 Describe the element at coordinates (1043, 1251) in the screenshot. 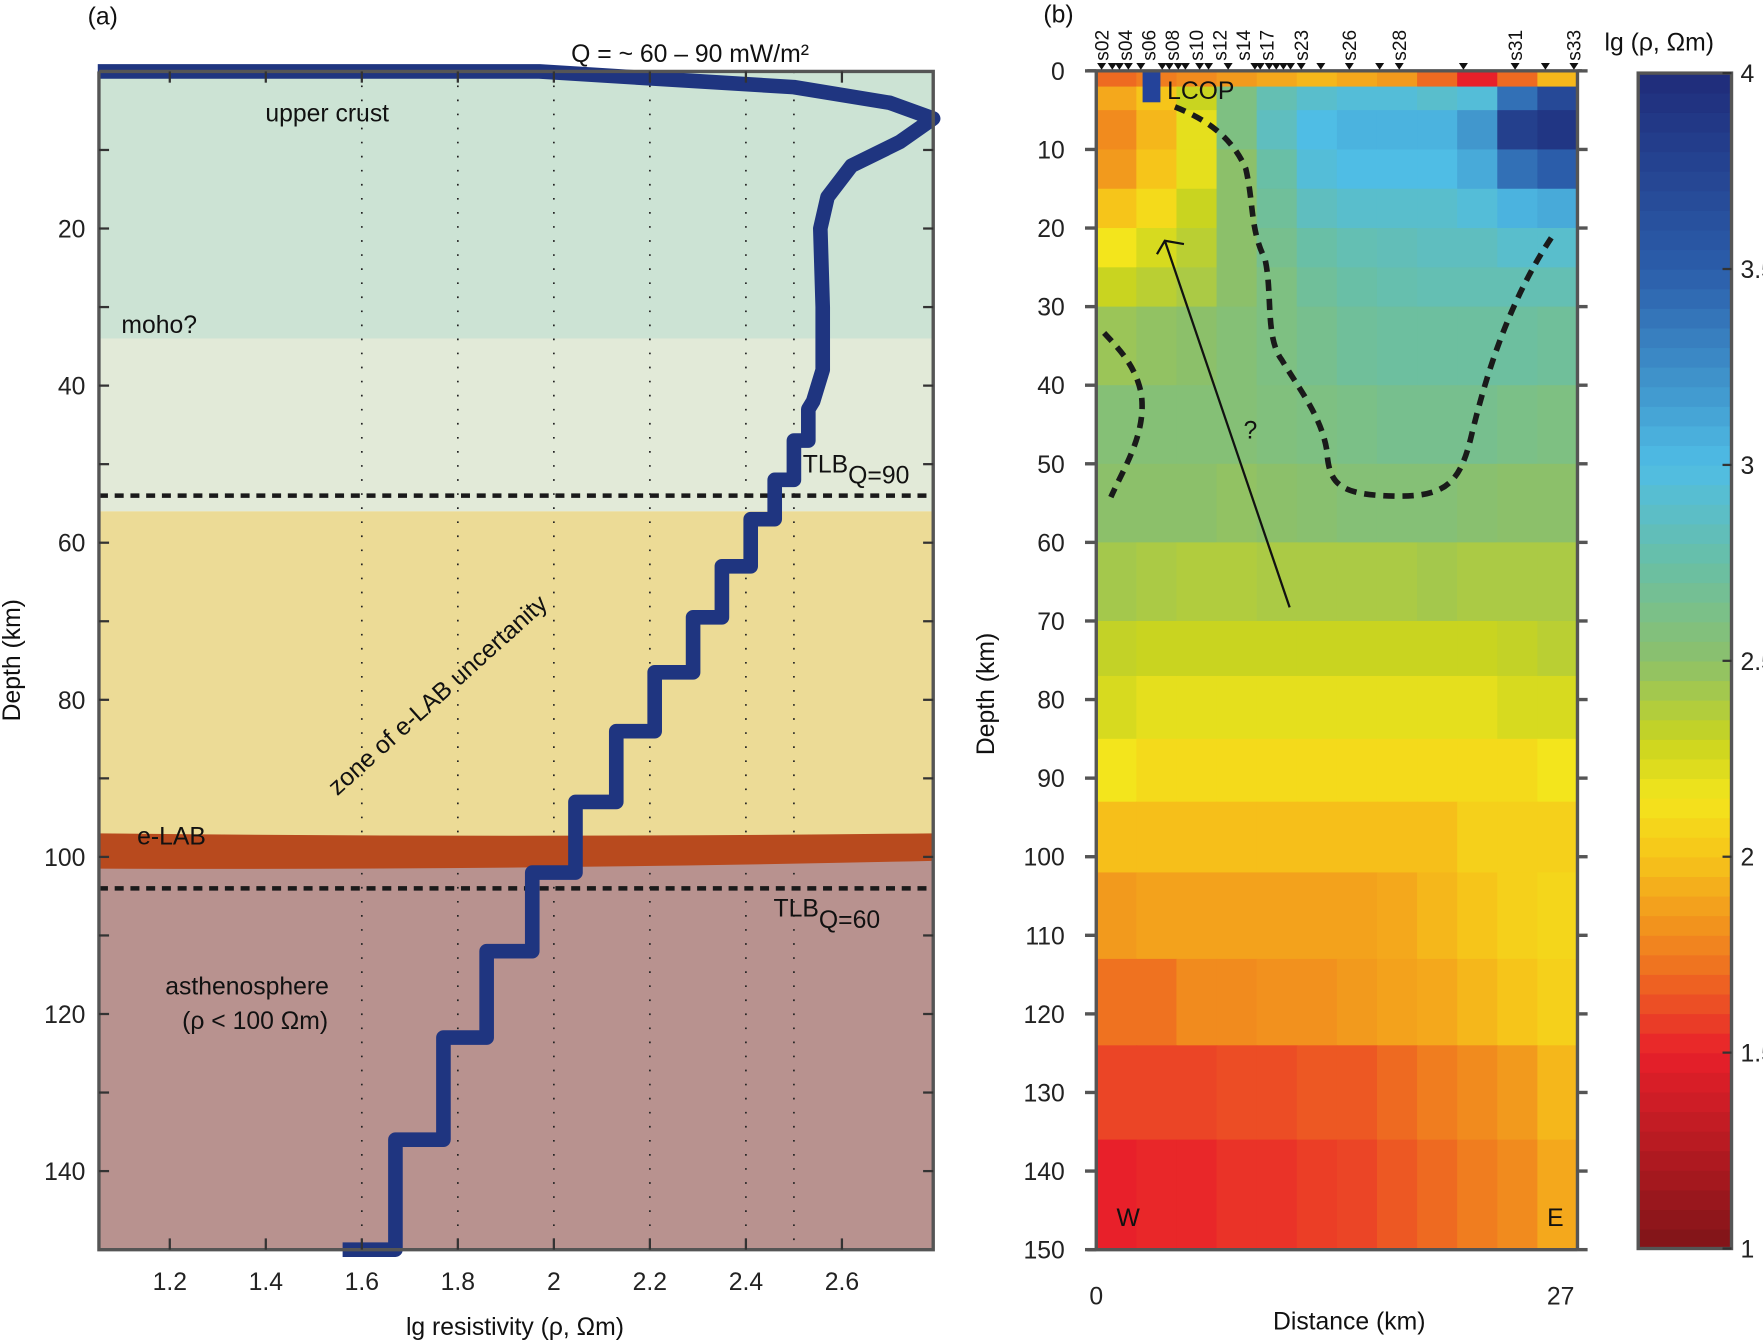

I see `y-tick-label: 150` at that location.